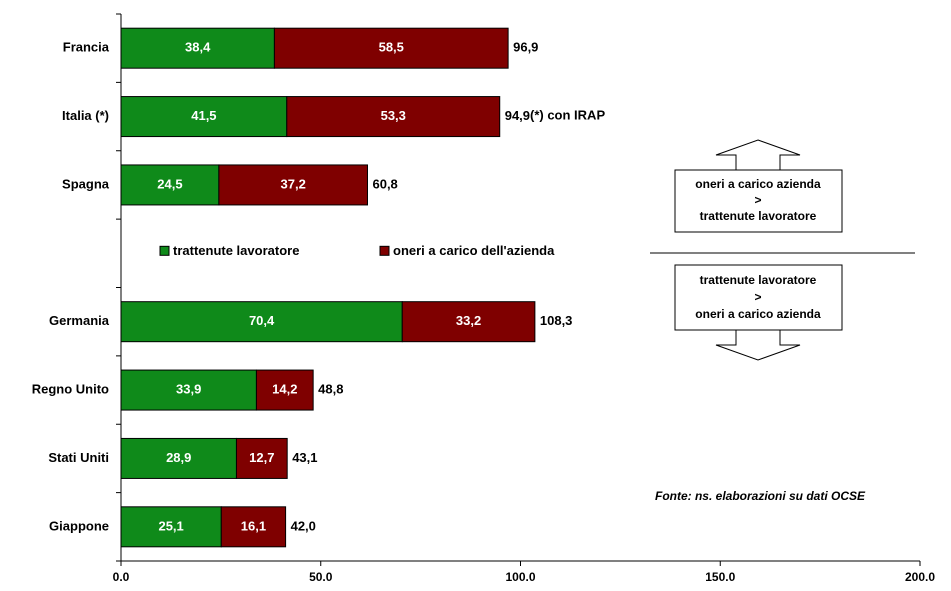 This screenshot has height=591, width=951. What do you see at coordinates (203, 115) in the screenshot?
I see `value-label: 41,5` at bounding box center [203, 115].